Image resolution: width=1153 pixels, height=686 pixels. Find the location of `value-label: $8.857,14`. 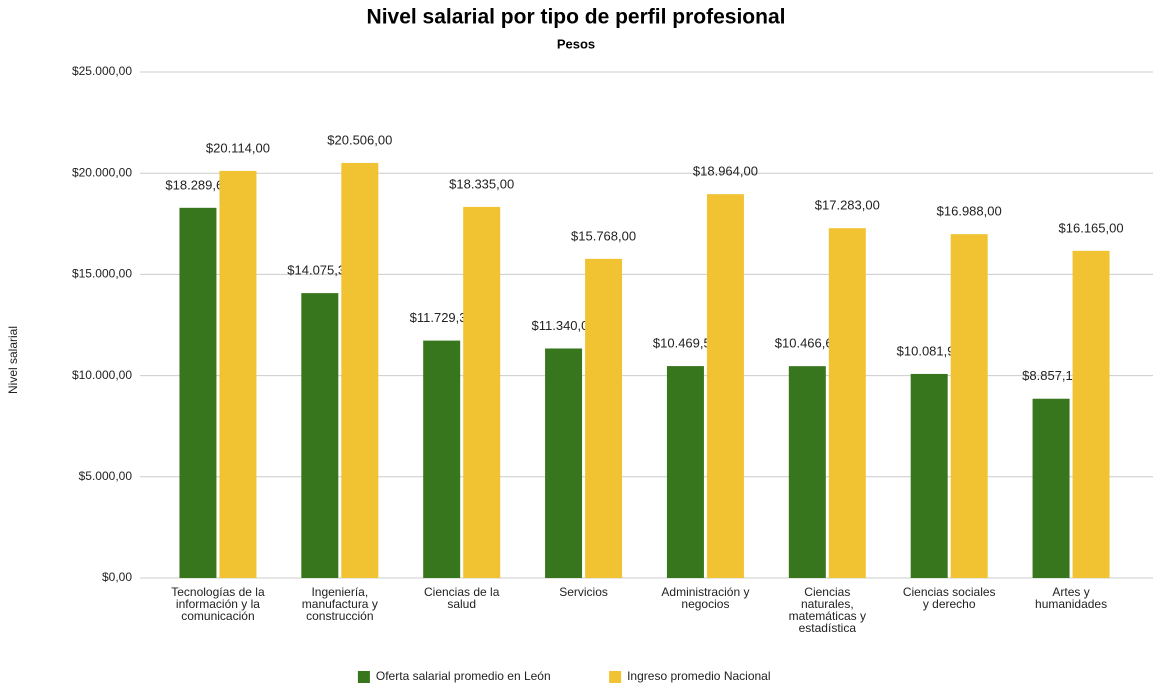

value-label: $8.857,14 is located at coordinates (1051, 375).